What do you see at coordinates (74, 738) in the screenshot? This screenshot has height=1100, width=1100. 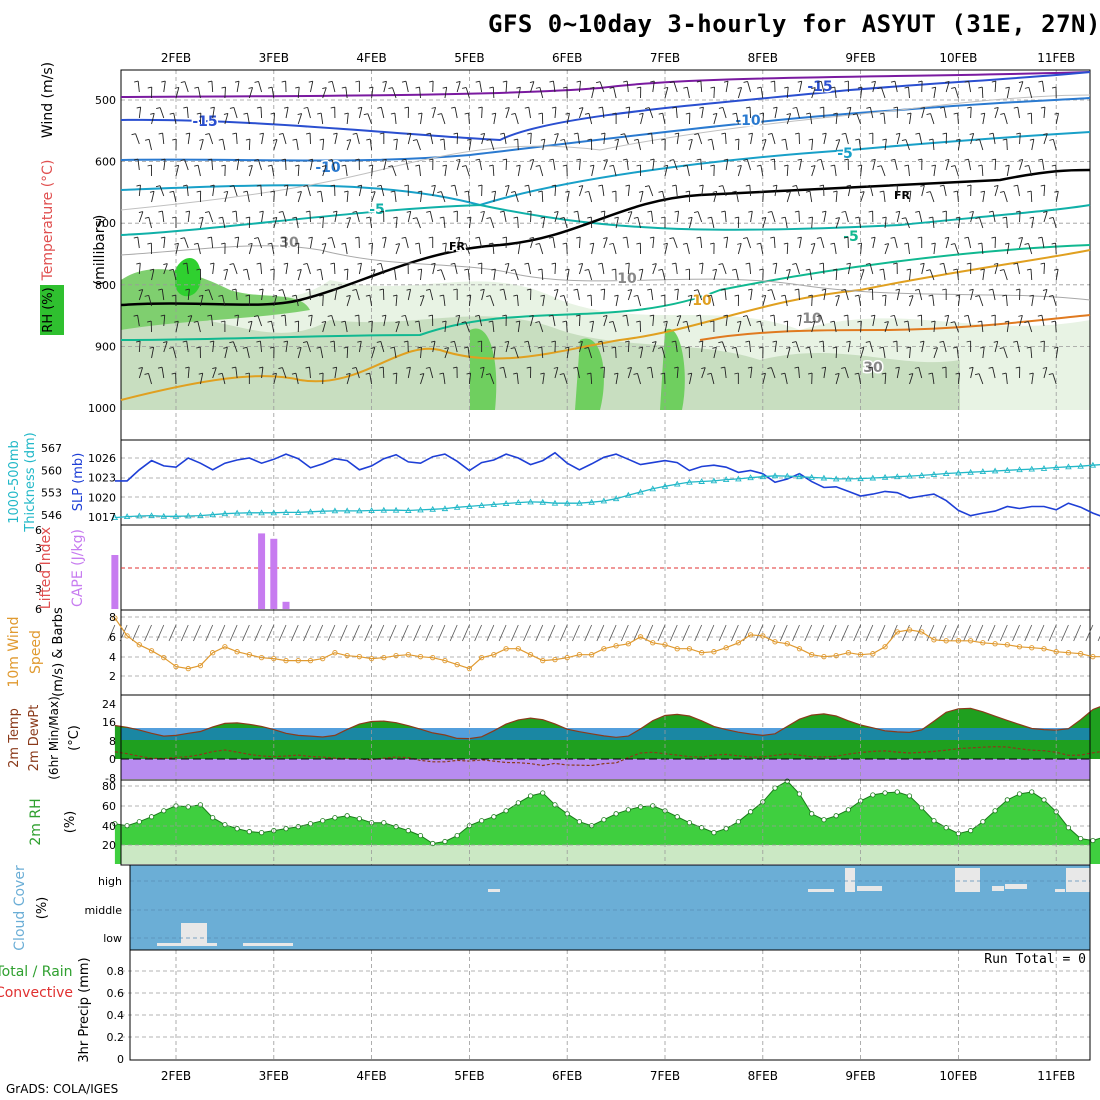 I see `temp-label-4: (°C)` at bounding box center [74, 738].